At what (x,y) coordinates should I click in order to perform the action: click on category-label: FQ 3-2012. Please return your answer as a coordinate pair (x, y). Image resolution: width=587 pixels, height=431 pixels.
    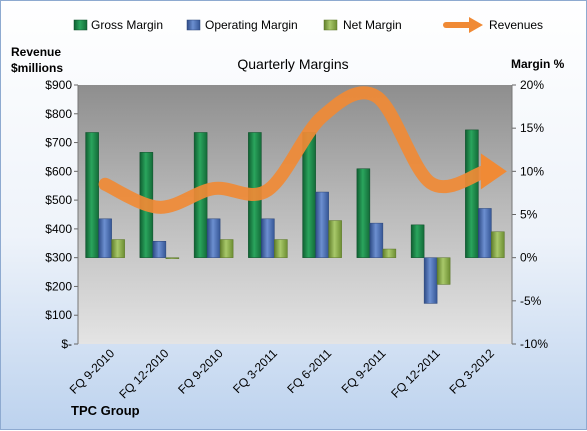
    Looking at the image, I should click on (472, 371).